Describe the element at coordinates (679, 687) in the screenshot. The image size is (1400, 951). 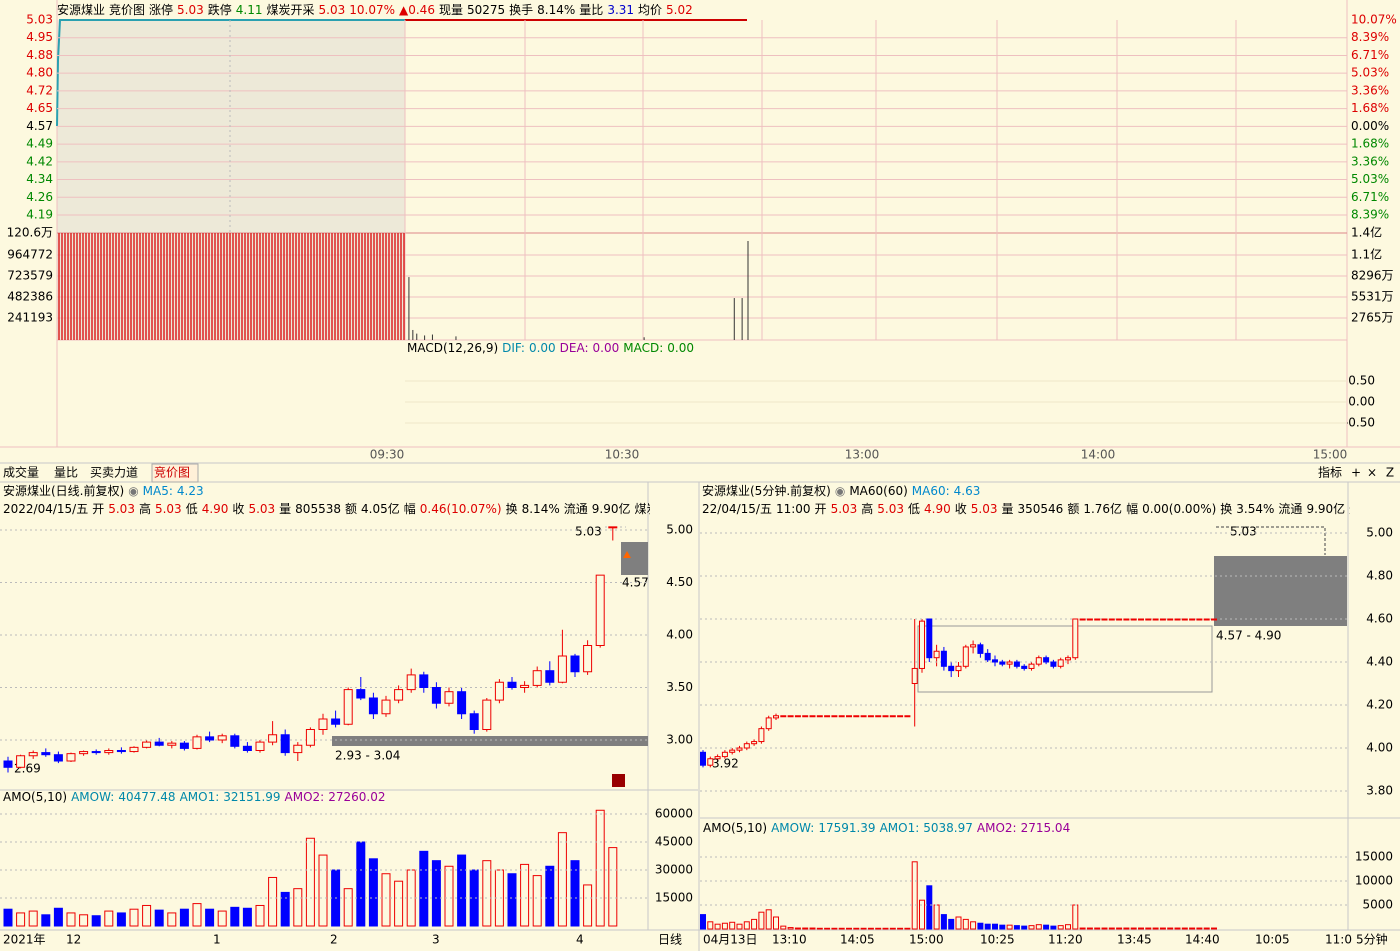
I see `price-tick: 3.50` at that location.